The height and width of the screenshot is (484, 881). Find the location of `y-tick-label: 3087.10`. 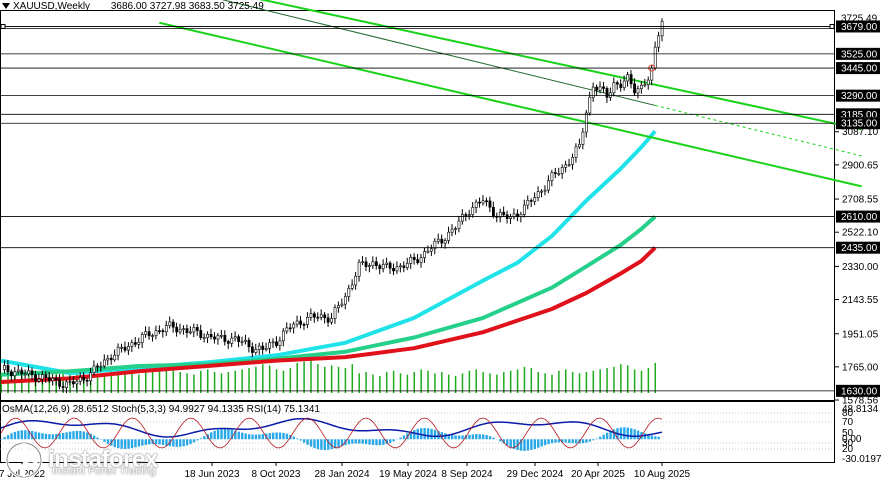

y-tick-label: 3087.10 is located at coordinates (860, 132).